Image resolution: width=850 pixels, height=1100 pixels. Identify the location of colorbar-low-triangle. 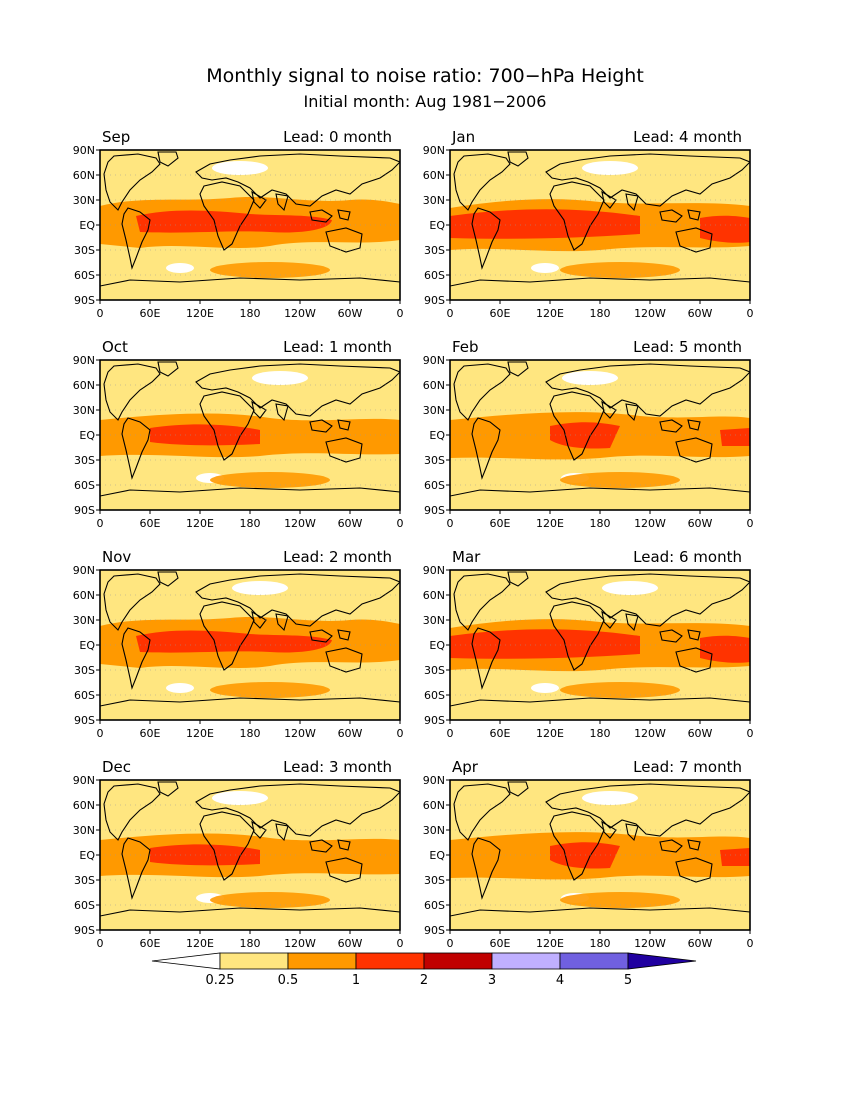
(186, 961).